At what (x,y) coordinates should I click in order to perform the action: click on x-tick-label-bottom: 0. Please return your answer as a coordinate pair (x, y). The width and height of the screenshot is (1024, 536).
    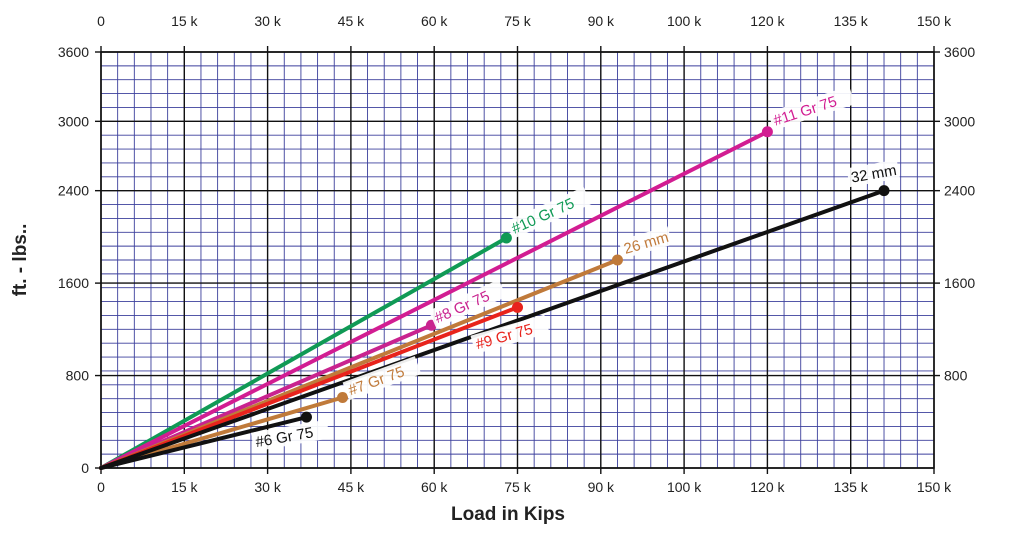
    Looking at the image, I should click on (101, 487).